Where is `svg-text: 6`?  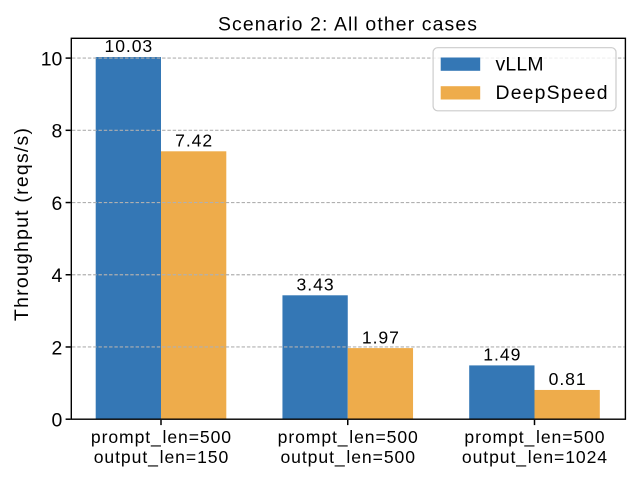 svg-text: 6 is located at coordinates (57, 204).